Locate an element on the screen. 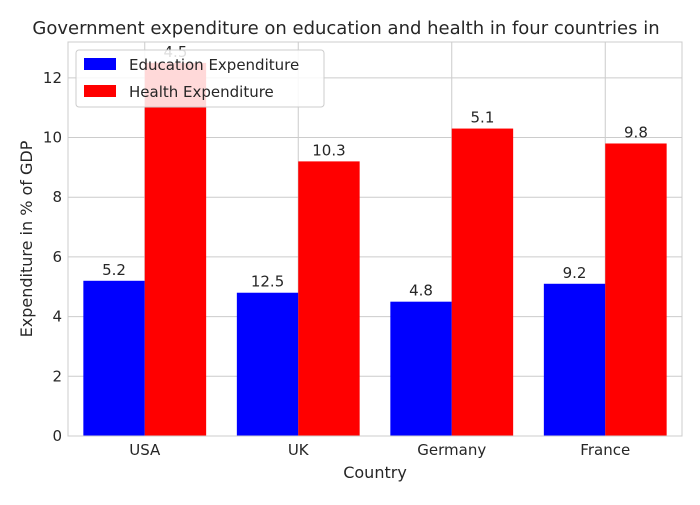 The width and height of the screenshot is (700, 505). data-label: 9.2 is located at coordinates (575, 273).